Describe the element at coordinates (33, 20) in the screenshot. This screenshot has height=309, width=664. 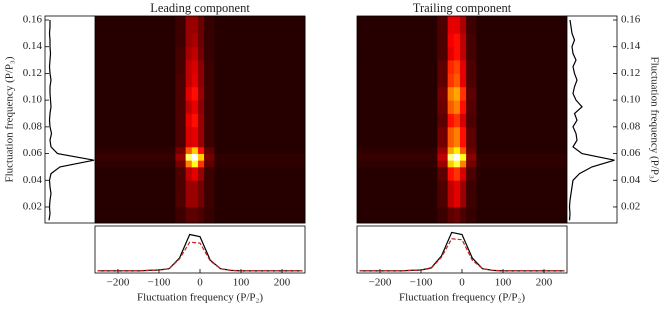
I see `y-tick-label: 0.16` at that location.